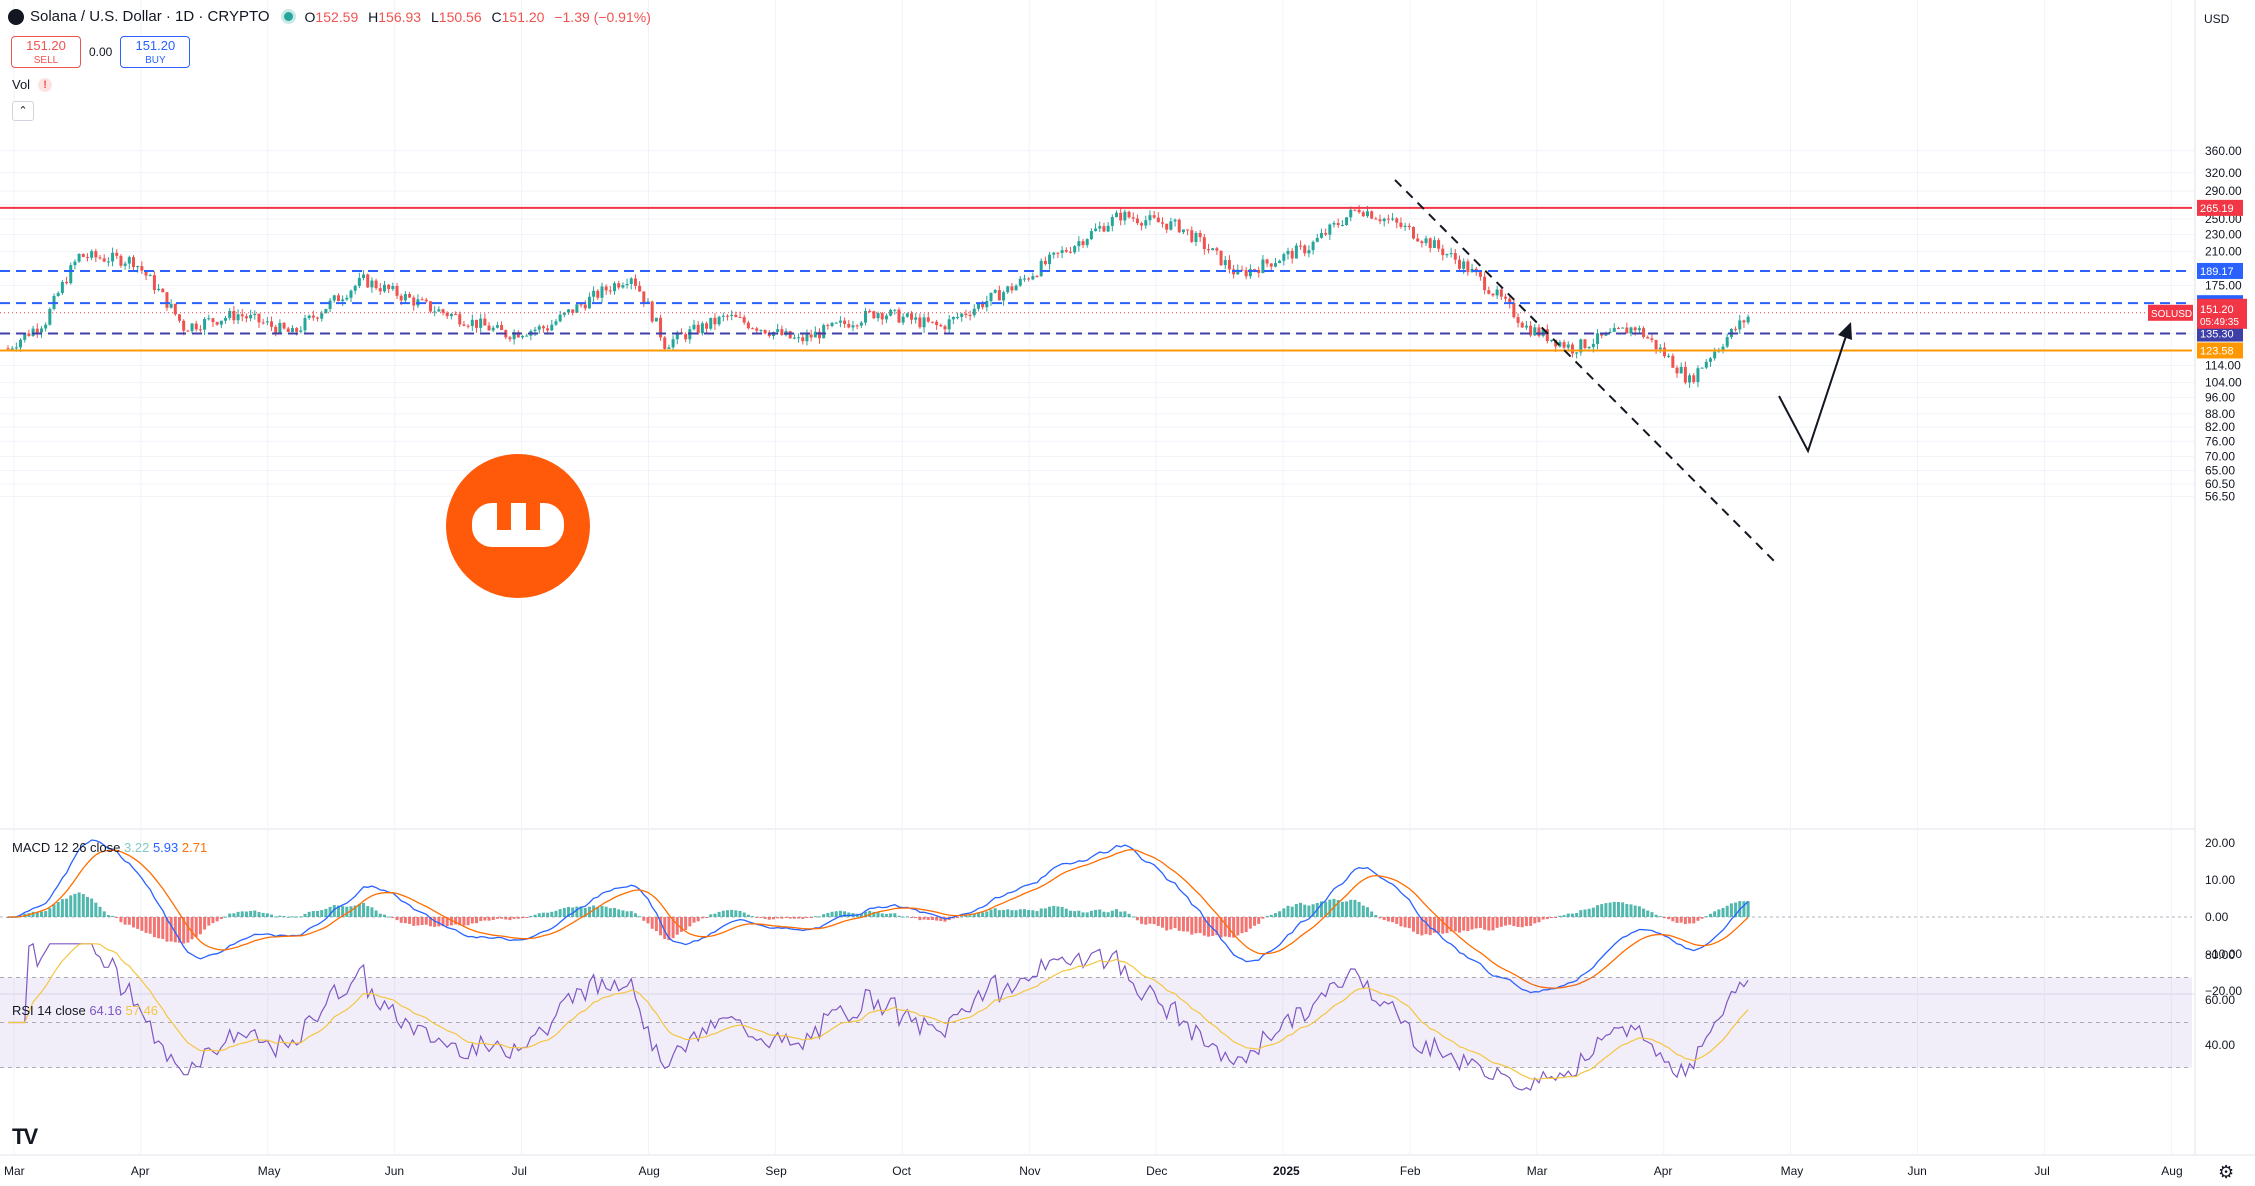 Image resolution: width=2255 pixels, height=1186 pixels. I want to click on trendline-drawing, so click(1586, 372).